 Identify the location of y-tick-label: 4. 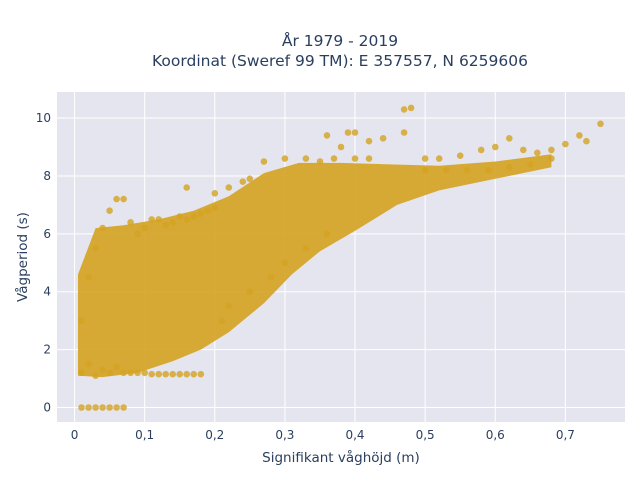
(47, 292).